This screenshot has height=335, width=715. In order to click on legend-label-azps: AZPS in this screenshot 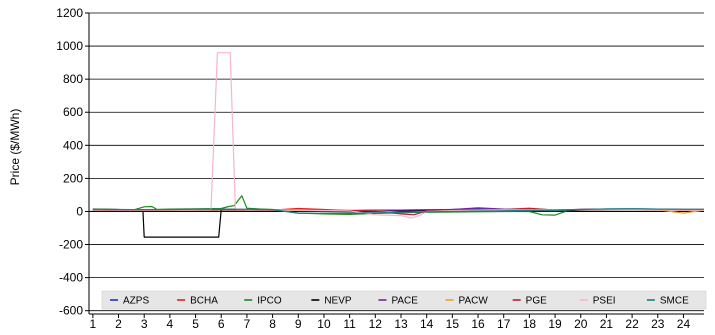, I will do `click(136, 301)`.